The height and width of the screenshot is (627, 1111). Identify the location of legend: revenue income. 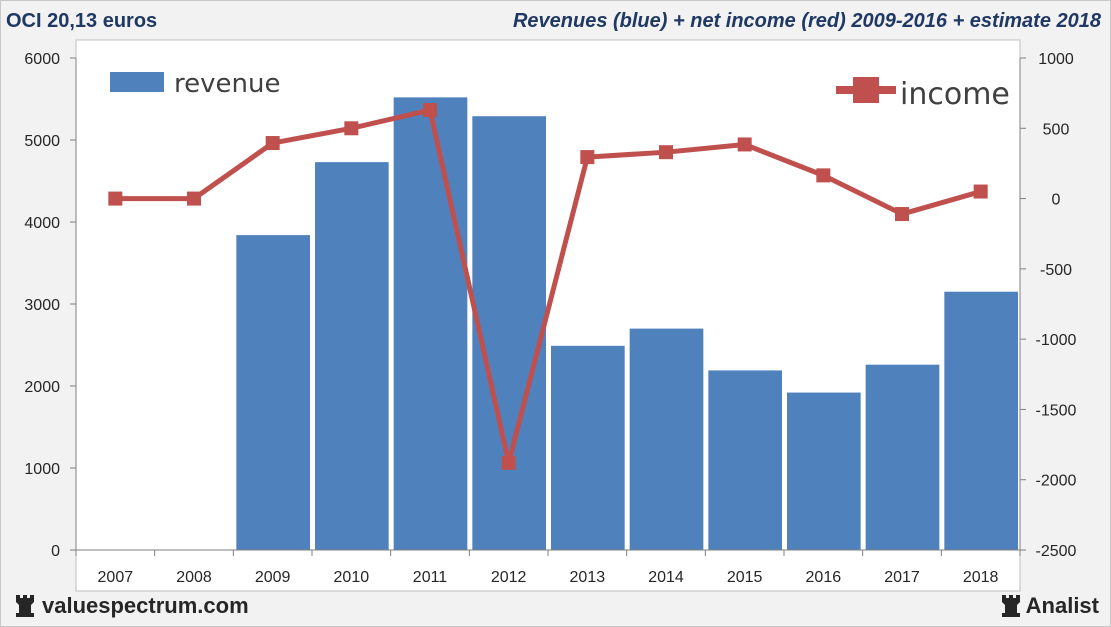
(560, 90).